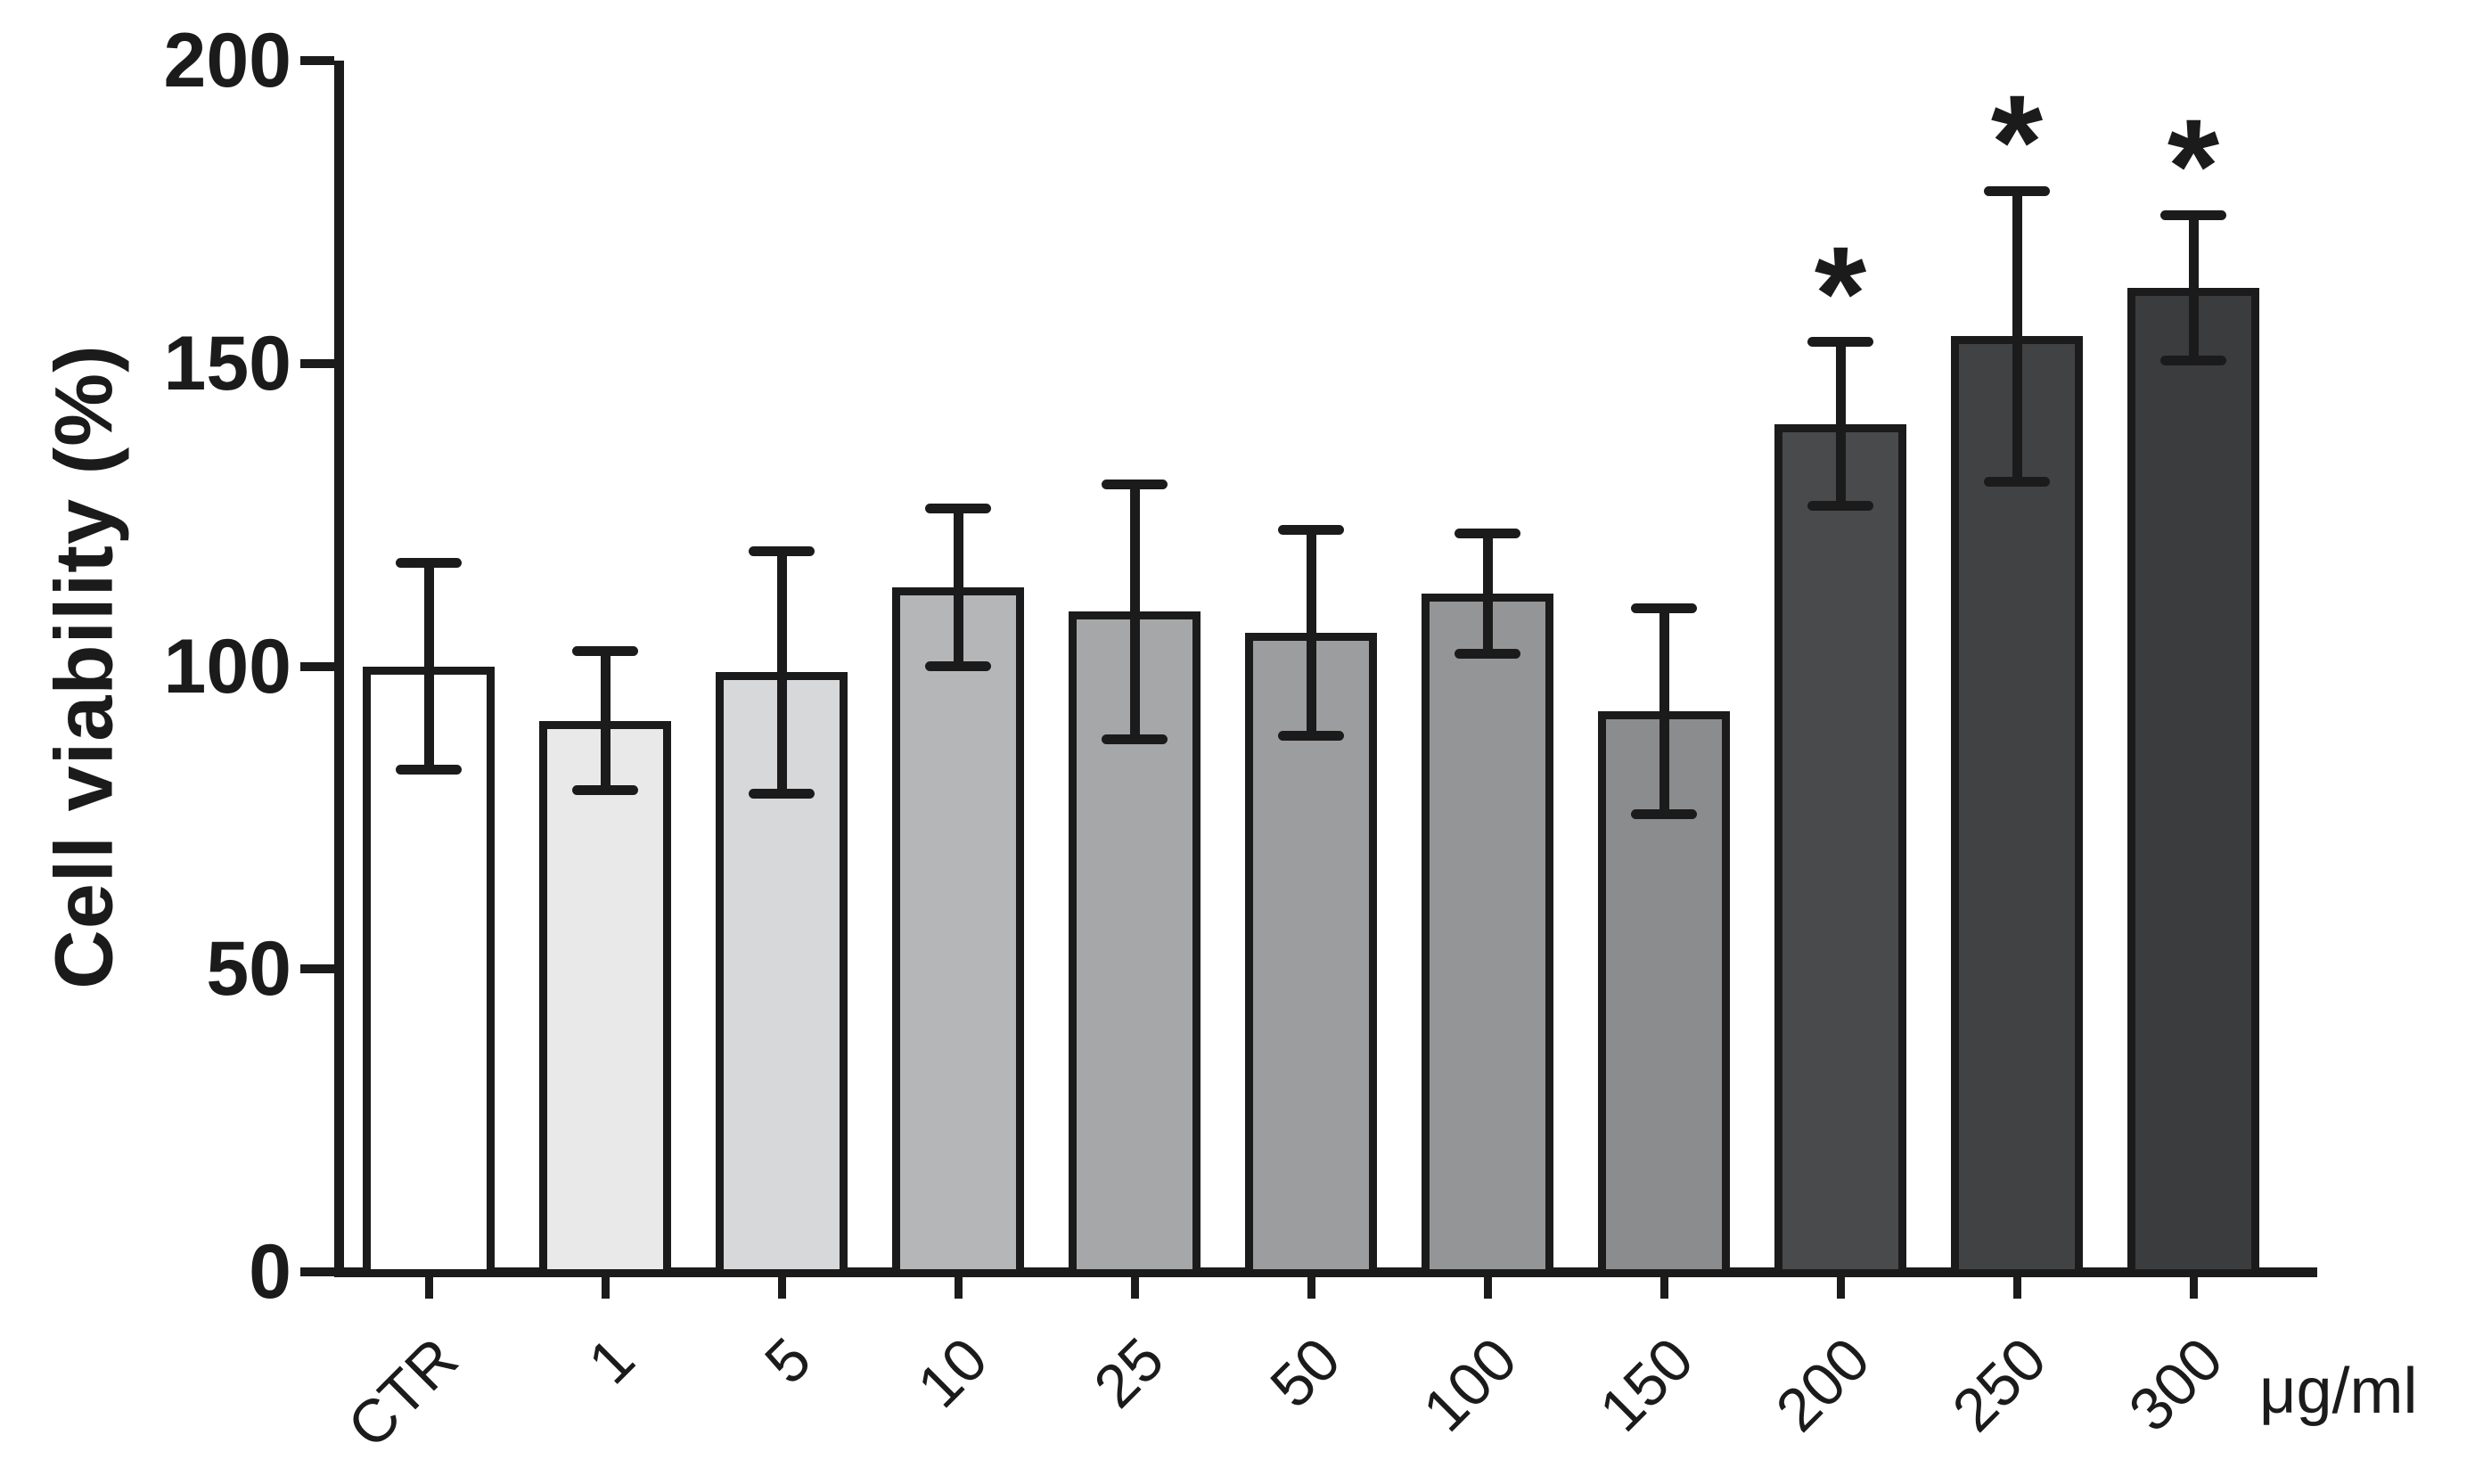 This screenshot has width=2483, height=1484. Describe the element at coordinates (227, 60) in the screenshot. I see `y-tick-label: 200` at that location.